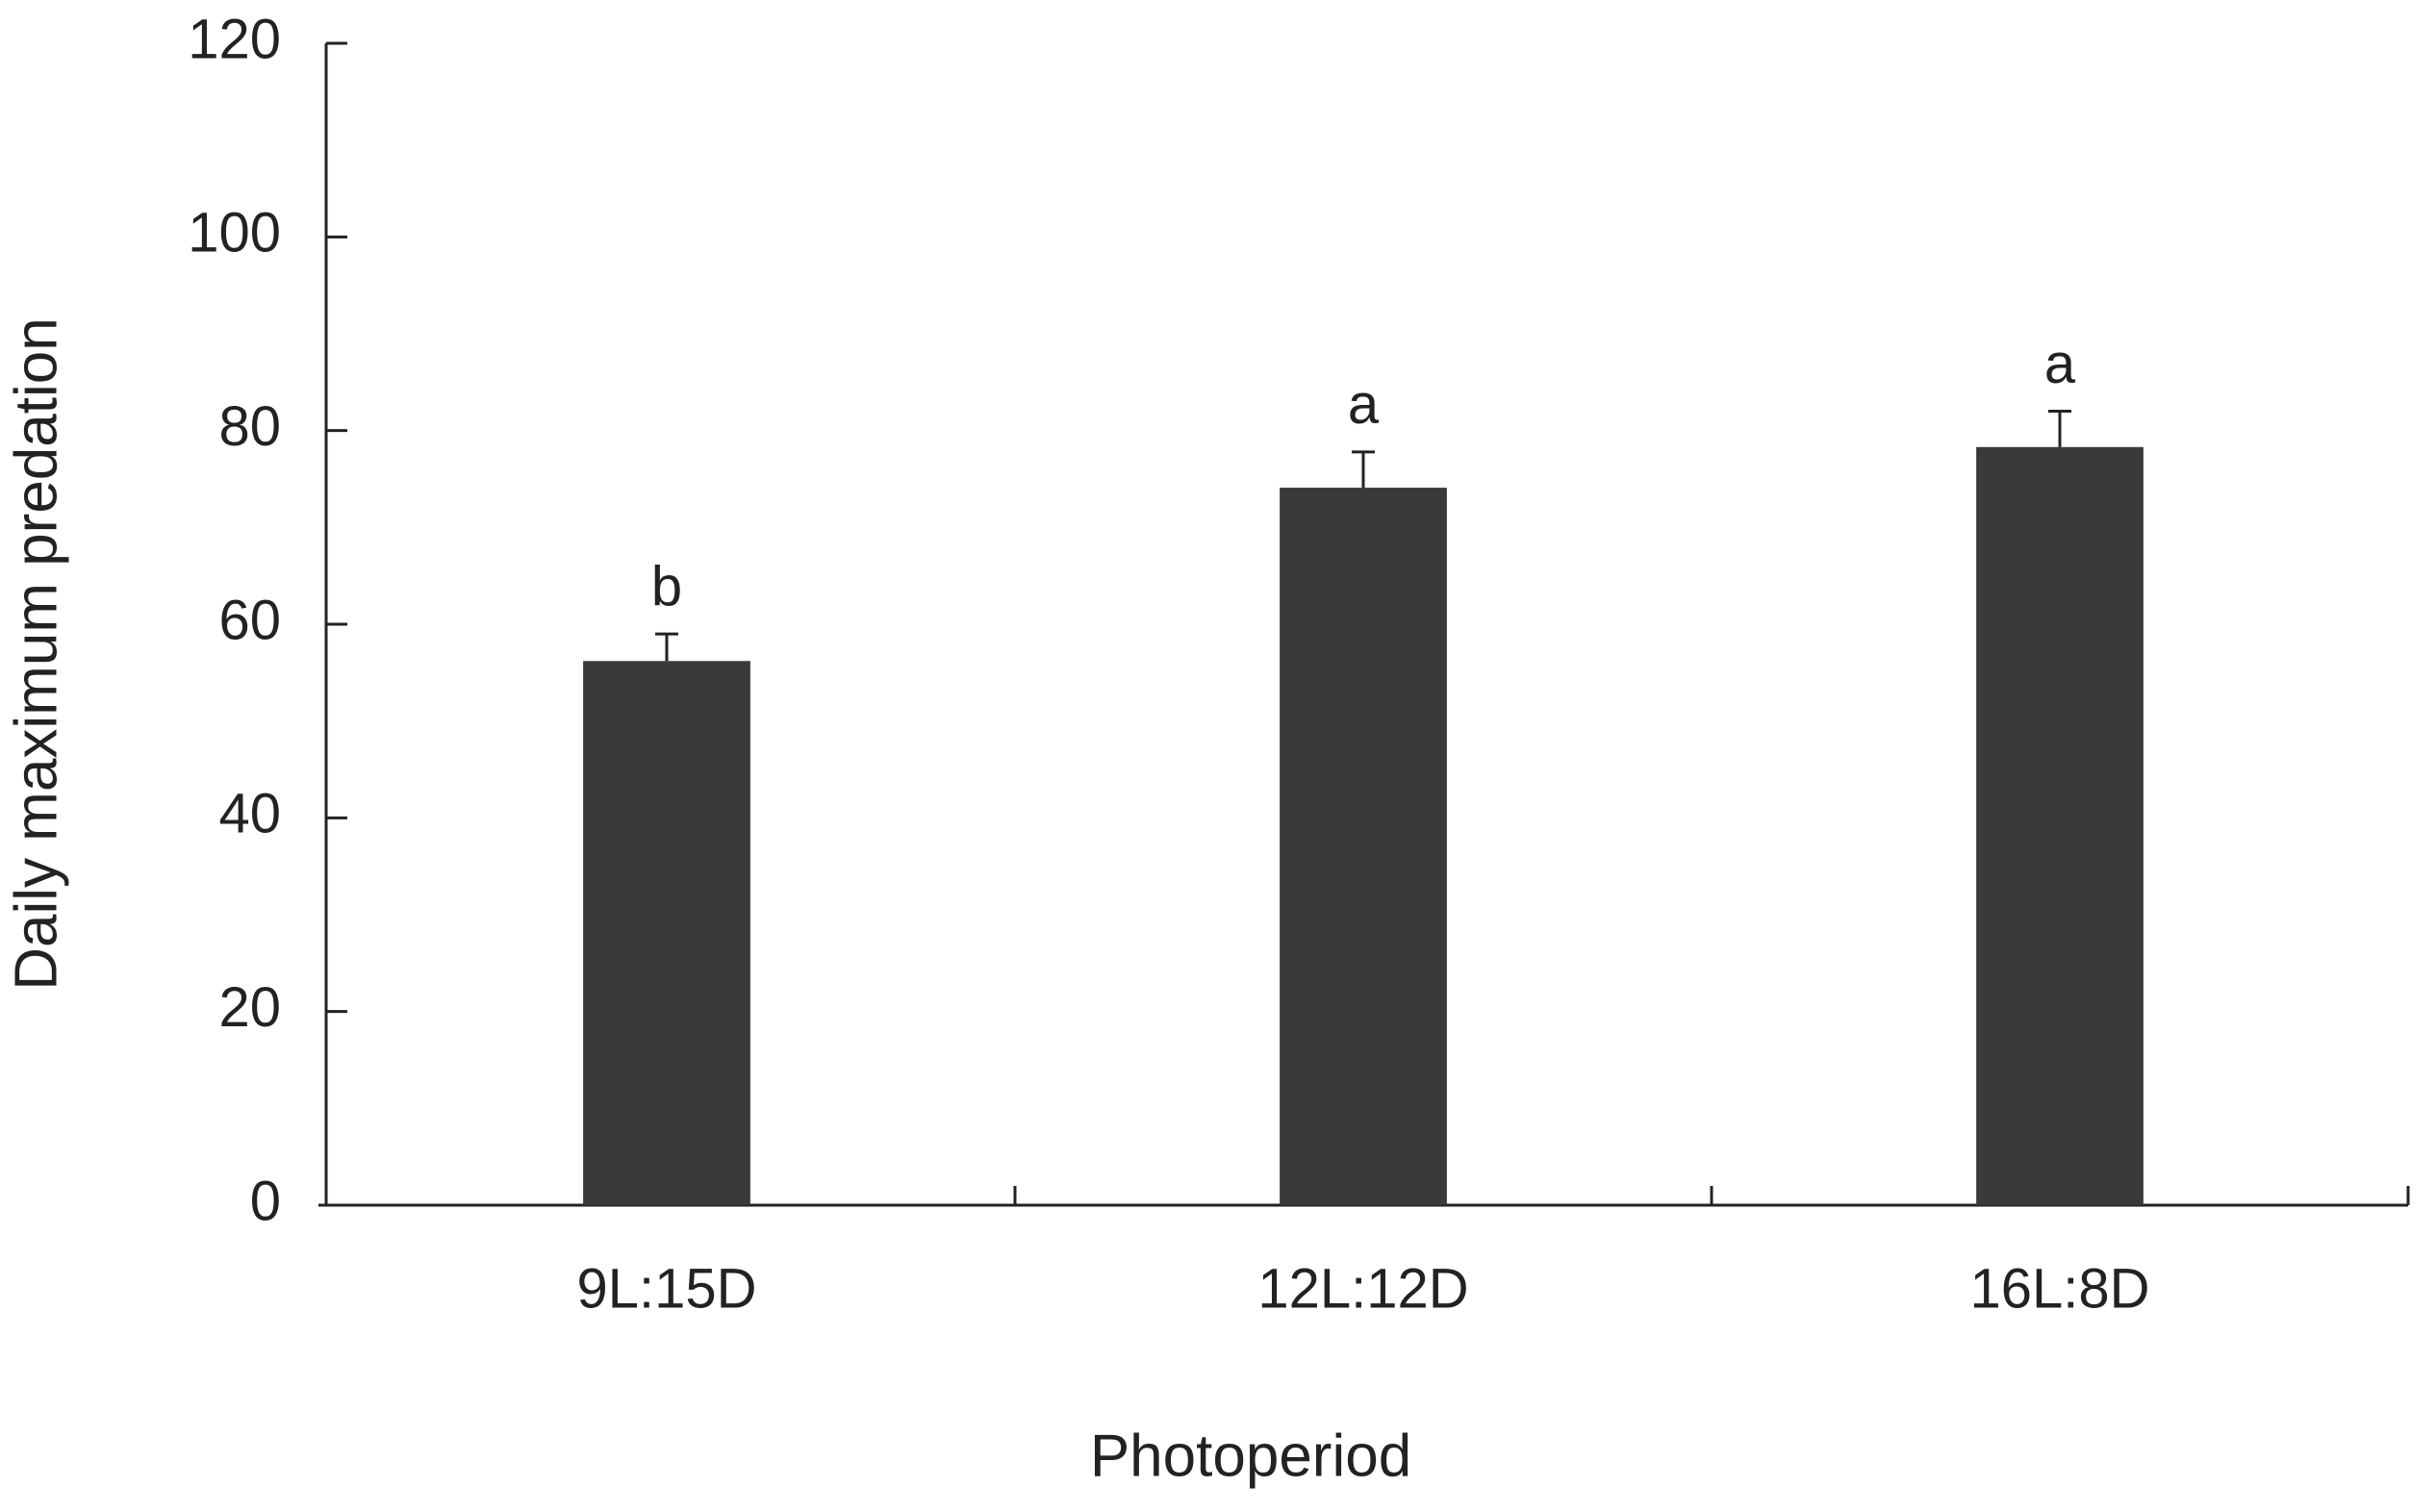 Image resolution: width=2436 pixels, height=1512 pixels. Describe the element at coordinates (265, 1201) in the screenshot. I see `y-tick-label: 0` at that location.